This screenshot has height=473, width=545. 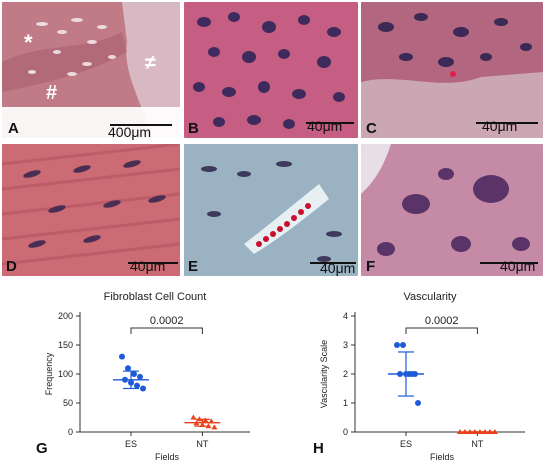 I want to click on scale-bar-b, so click(x=330, y=123).